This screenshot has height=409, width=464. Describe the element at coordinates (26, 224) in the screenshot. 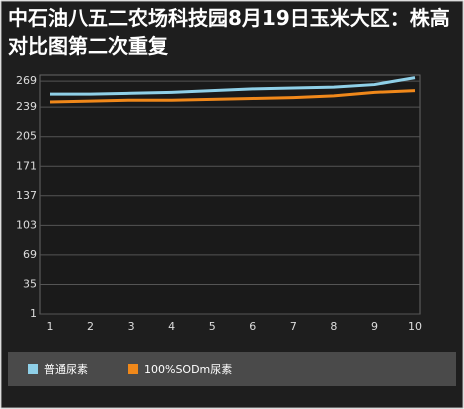

I see `y-tick-label: 103` at that location.